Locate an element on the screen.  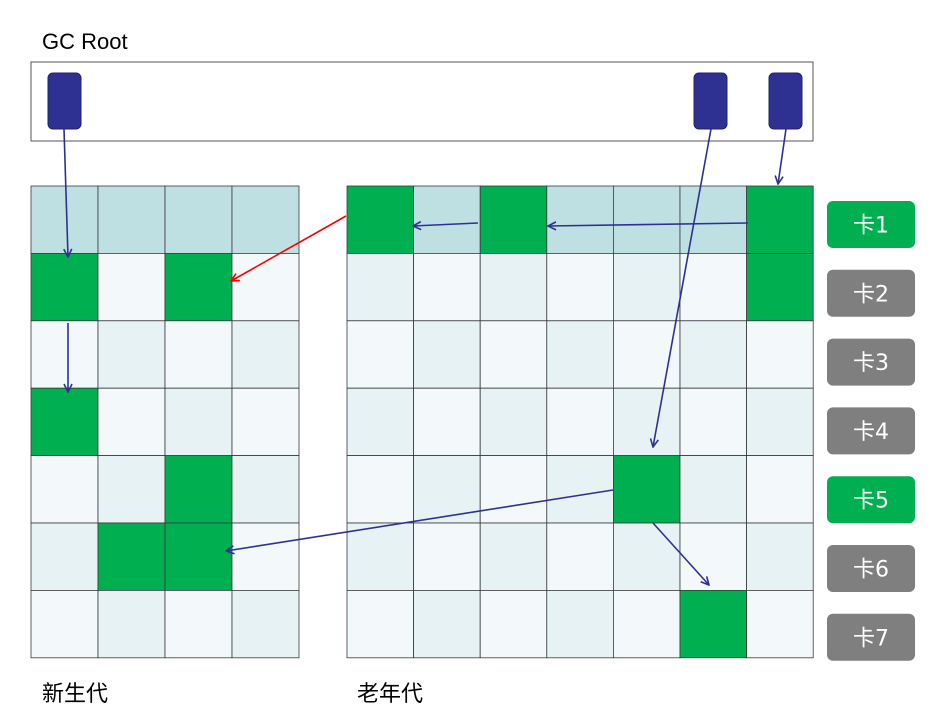
card-6-box is located at coordinates (871, 568).